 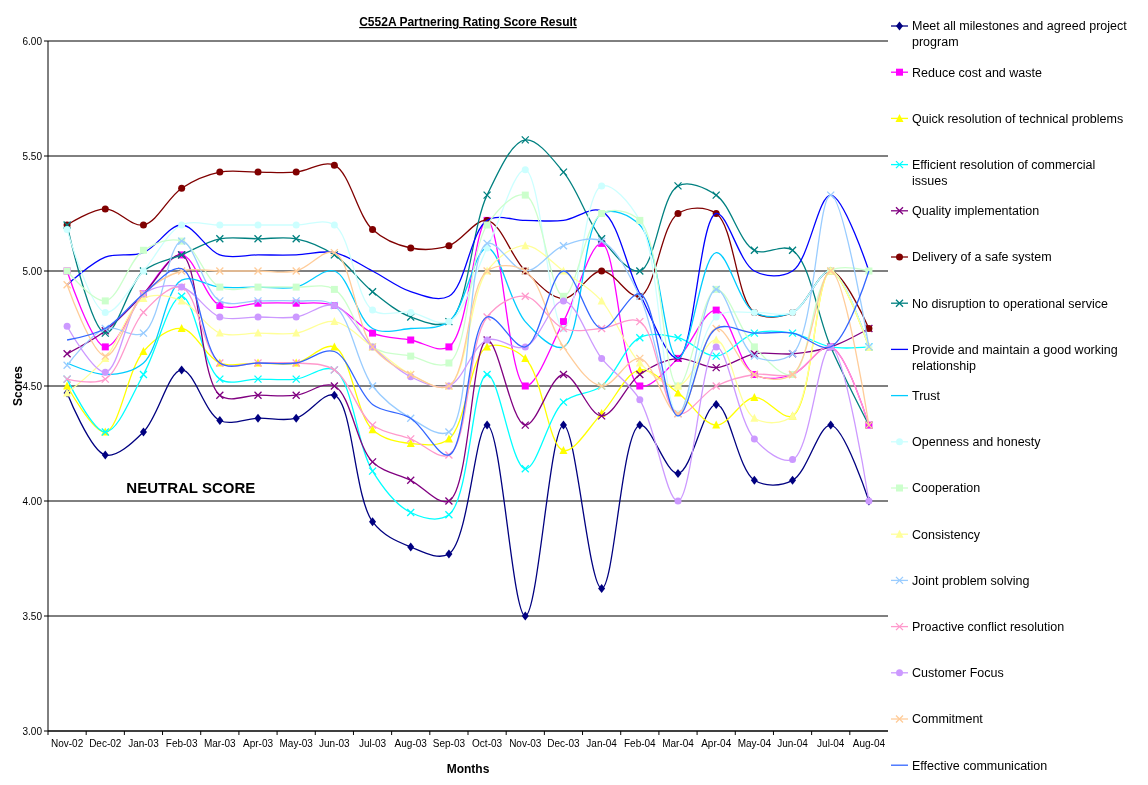 What do you see at coordinates (1018, 118) in the screenshot?
I see `legend-label: Quick resolution of technical problems` at bounding box center [1018, 118].